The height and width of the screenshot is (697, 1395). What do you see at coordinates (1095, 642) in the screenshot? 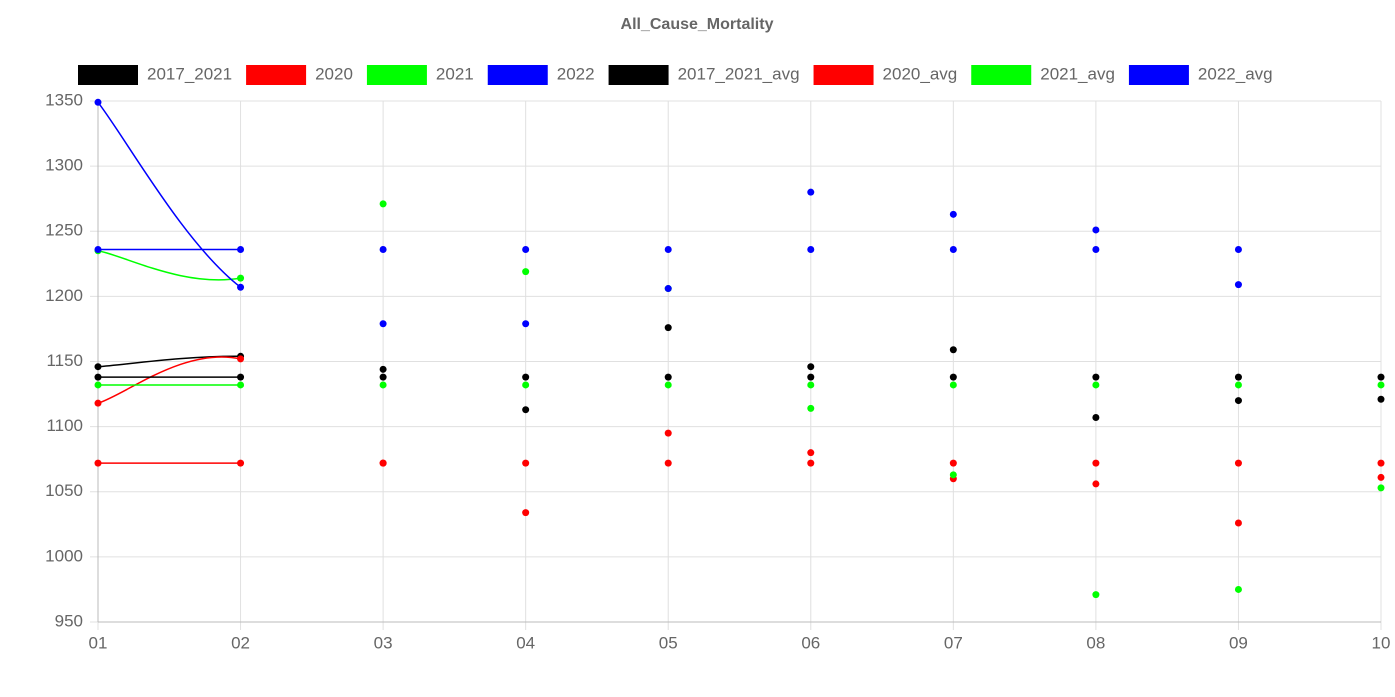
I see `x-tick-label: 08` at bounding box center [1095, 642].